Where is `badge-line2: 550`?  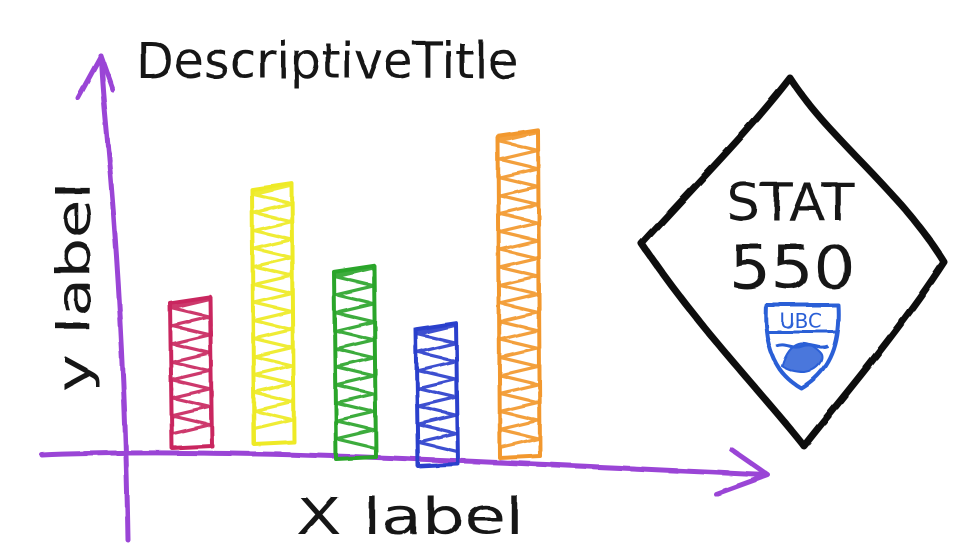
badge-line2: 550 is located at coordinates (792, 268).